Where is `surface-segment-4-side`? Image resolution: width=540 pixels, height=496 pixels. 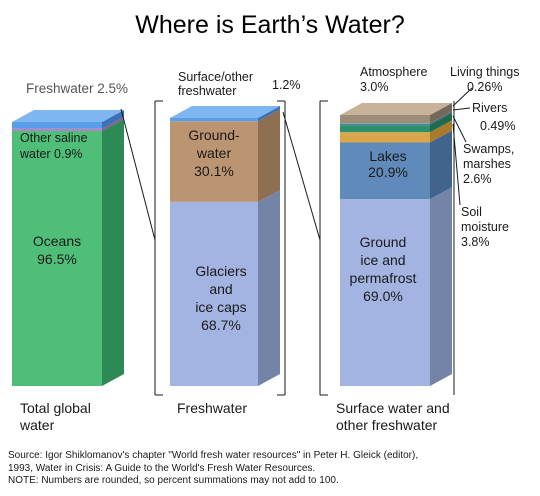
surface-segment-4-side is located at coordinates (441, 118).